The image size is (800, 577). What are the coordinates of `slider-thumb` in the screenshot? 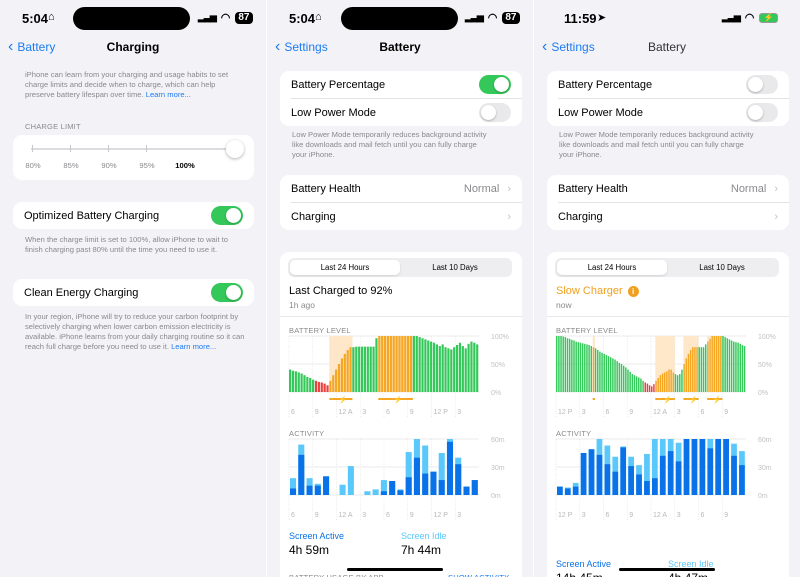 It's located at (235, 149).